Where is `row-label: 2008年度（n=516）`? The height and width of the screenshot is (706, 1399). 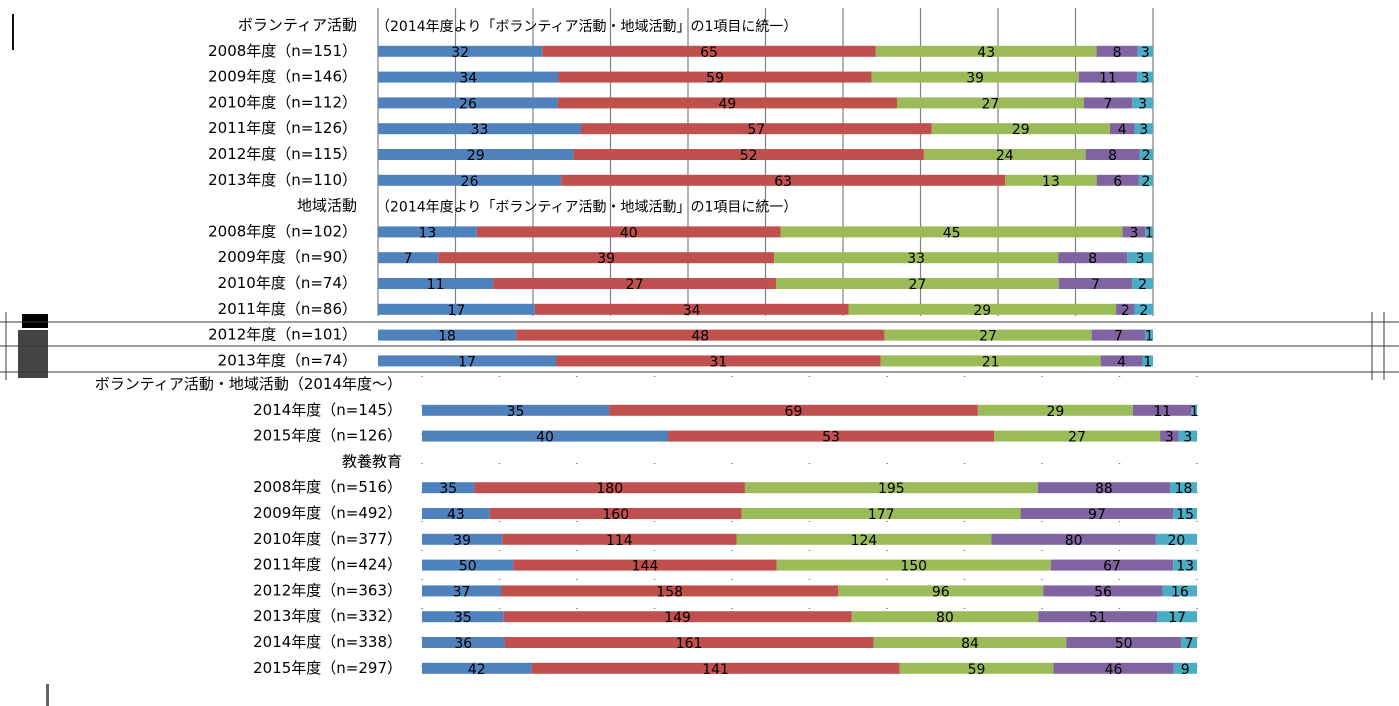 row-label: 2008年度（n=516） is located at coordinates (327, 487).